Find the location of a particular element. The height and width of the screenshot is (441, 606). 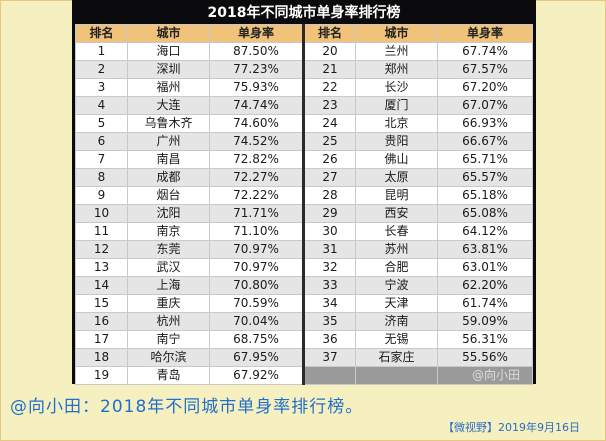

cell-rate: 67.95% is located at coordinates (256, 357).